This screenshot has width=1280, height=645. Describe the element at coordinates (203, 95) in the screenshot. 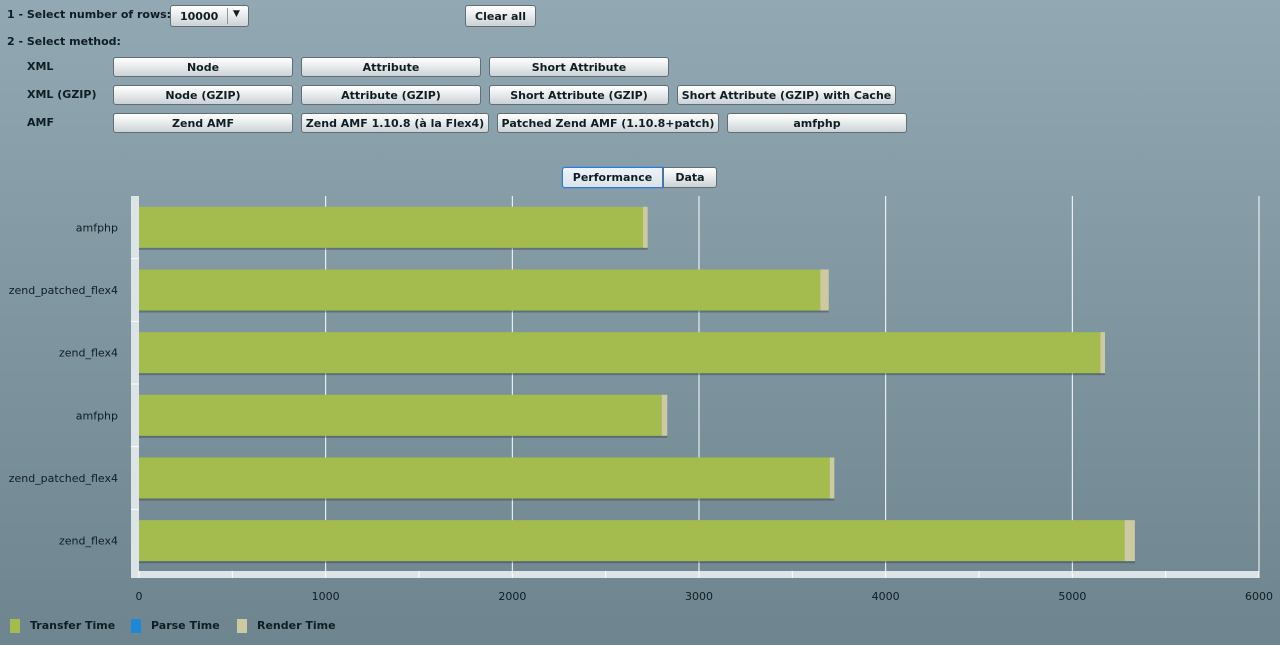

I see `method-button-node-gzip: Node (GZIP)` at that location.